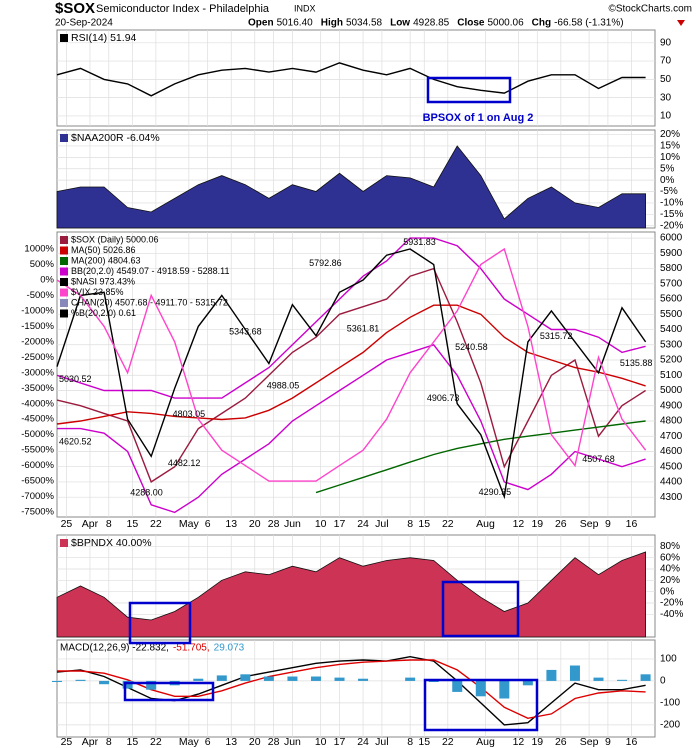 The width and height of the screenshot is (700, 748). I want to click on x-tick-label: 12, so click(519, 742).